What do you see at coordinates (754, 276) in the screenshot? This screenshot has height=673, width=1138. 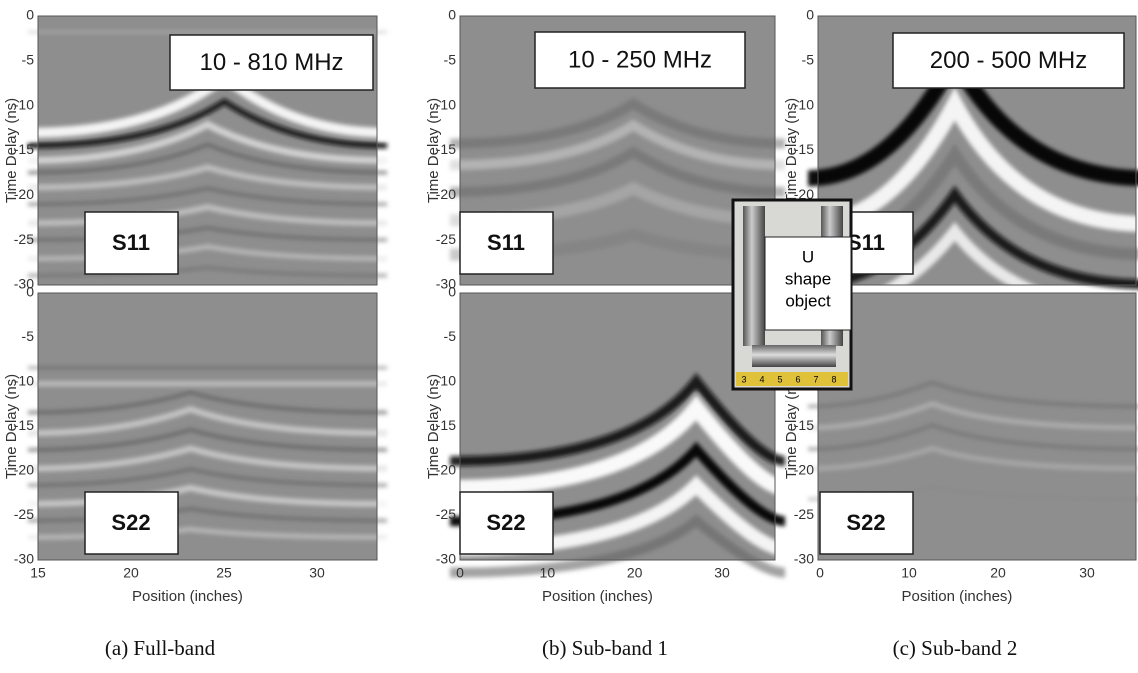 I see `pipe-left` at bounding box center [754, 276].